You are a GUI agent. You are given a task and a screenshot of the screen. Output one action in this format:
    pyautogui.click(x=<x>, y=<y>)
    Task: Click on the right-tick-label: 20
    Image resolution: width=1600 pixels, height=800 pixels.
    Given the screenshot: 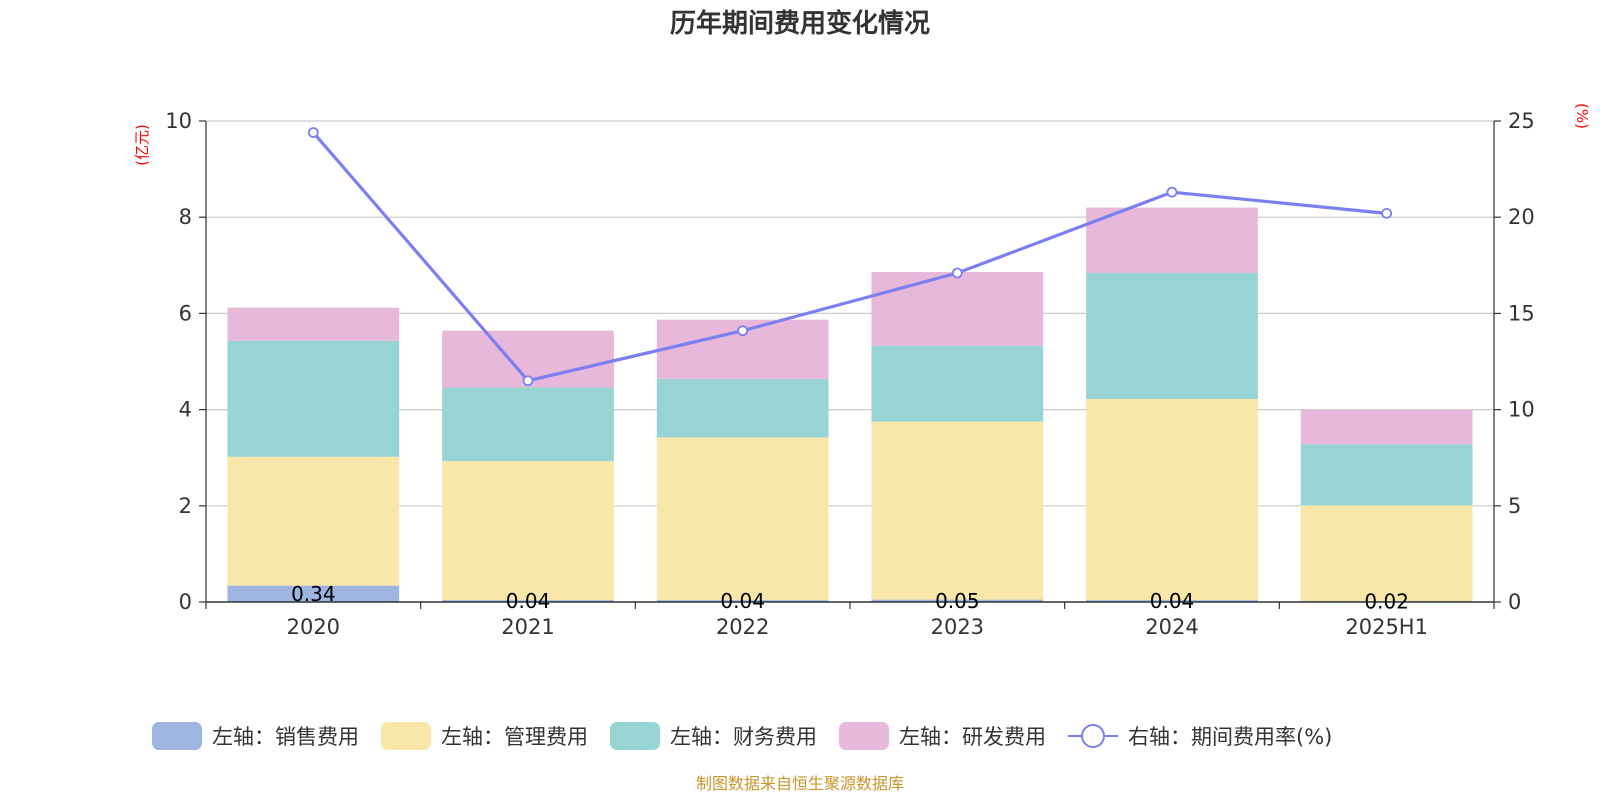 What is the action you would take?
    pyautogui.click(x=1521, y=217)
    